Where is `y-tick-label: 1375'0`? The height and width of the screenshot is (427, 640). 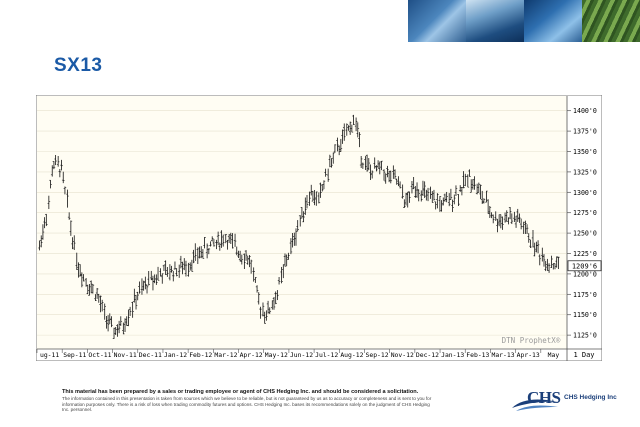 y-tick-label: 1375'0 is located at coordinates (585, 132).